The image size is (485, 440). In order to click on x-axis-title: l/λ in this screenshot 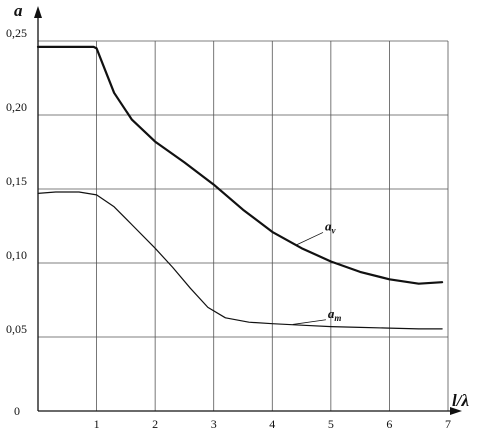, I will do `click(460, 400)`.